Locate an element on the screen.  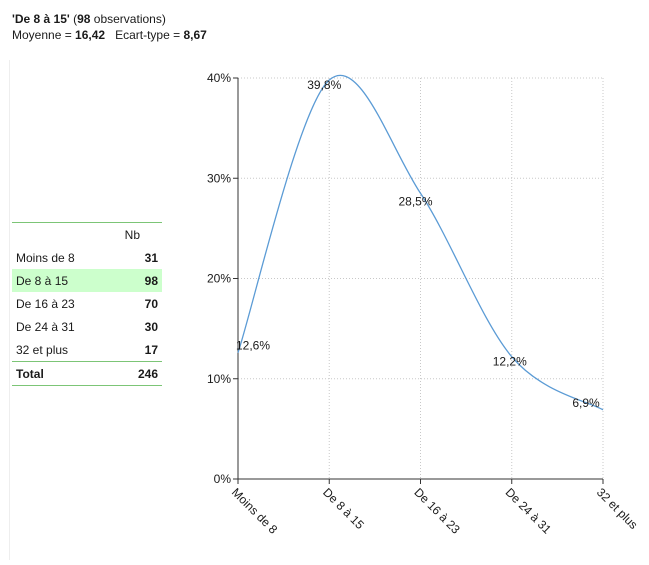
y-tick-label: 40% is located at coordinates (219, 78).